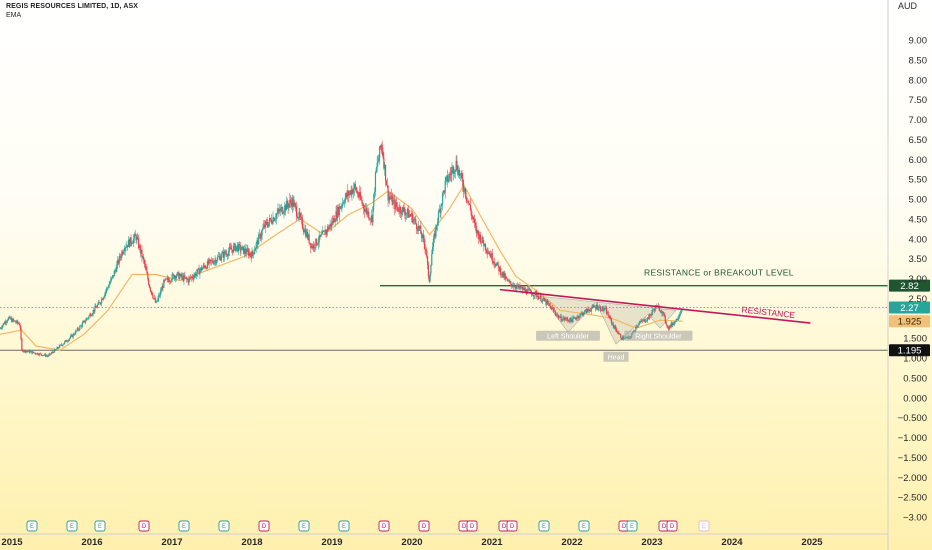 Image resolution: width=932 pixels, height=550 pixels. I want to click on y-tick-label: 6.00, so click(918, 160).